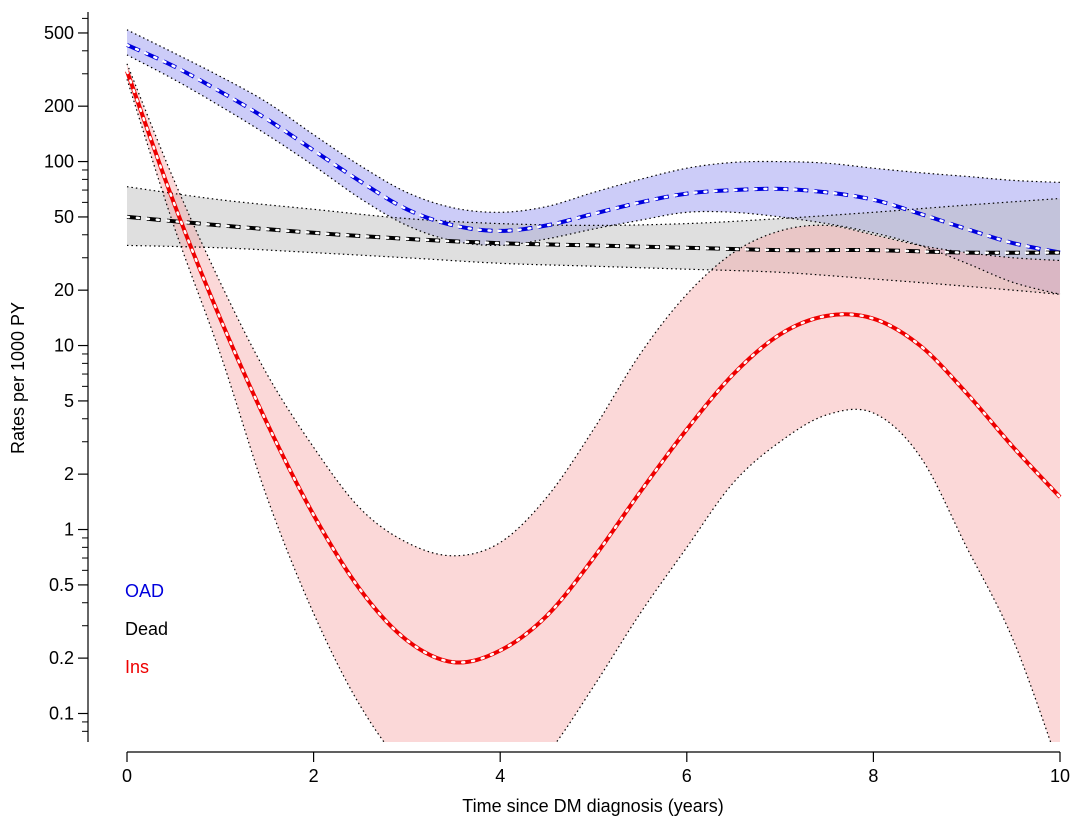 The height and width of the screenshot is (823, 1079). Describe the element at coordinates (69, 530) in the screenshot. I see `y-tick-label: 1` at that location.